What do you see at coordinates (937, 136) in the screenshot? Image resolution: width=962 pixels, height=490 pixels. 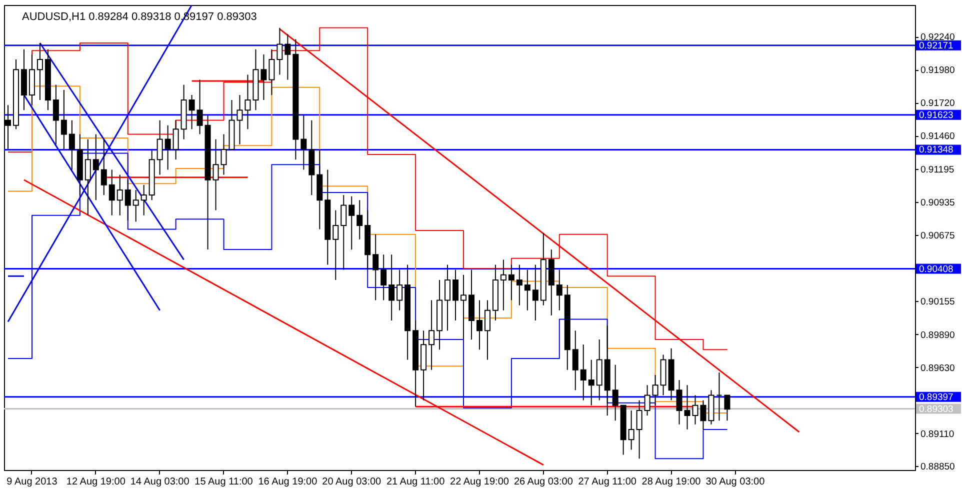 I see `y-tick-label: 0.91460` at bounding box center [937, 136].